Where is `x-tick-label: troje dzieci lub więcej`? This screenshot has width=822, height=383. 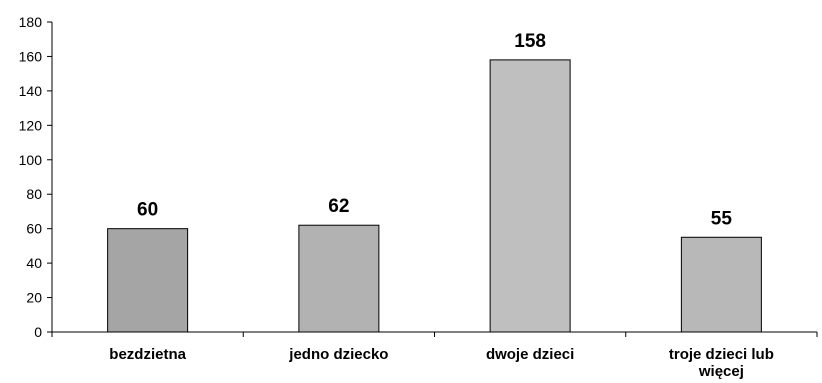 x-tick-label: troje dzieci lub więcej is located at coordinates (721, 363).